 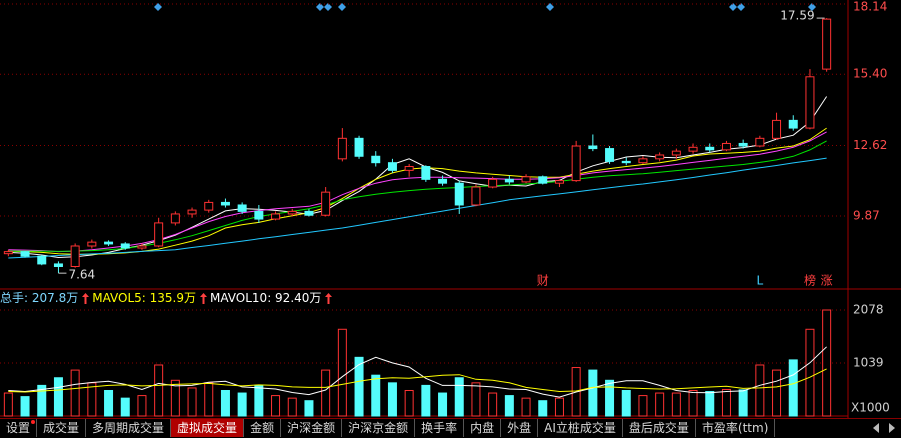 I want to click on y-tick-label: 18.14, so click(x=870, y=7).